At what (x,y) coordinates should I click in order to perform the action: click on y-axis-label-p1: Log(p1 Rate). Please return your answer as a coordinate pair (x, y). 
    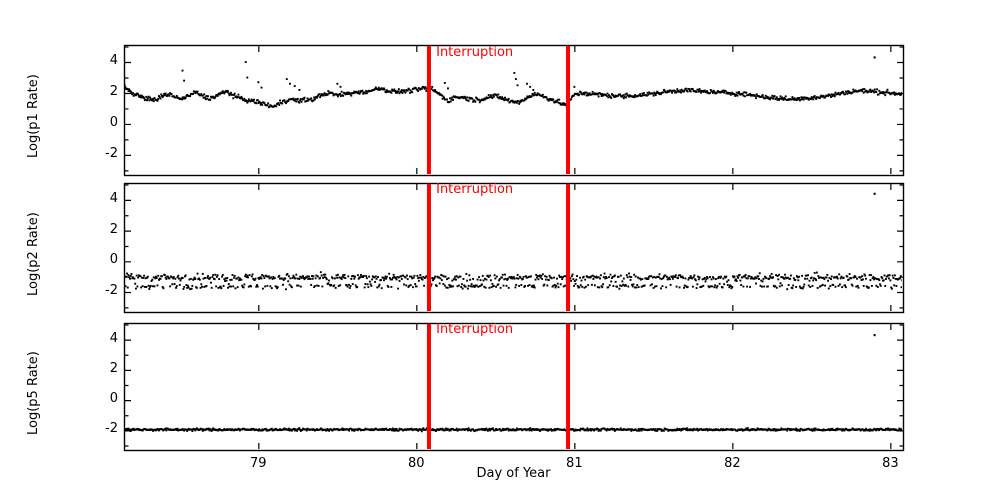
    Looking at the image, I should click on (33, 116).